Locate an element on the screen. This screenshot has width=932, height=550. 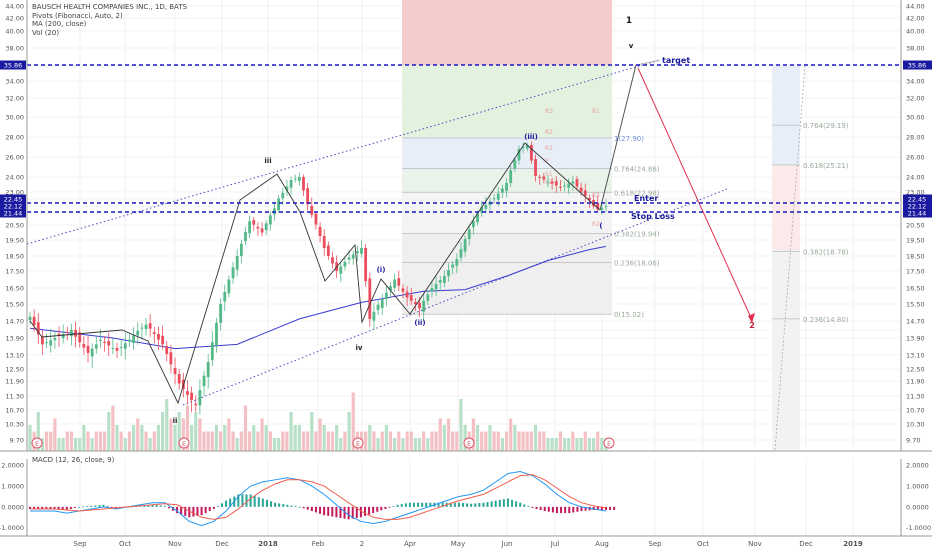
price-tick-left: 40.00 is located at coordinates (14, 32).